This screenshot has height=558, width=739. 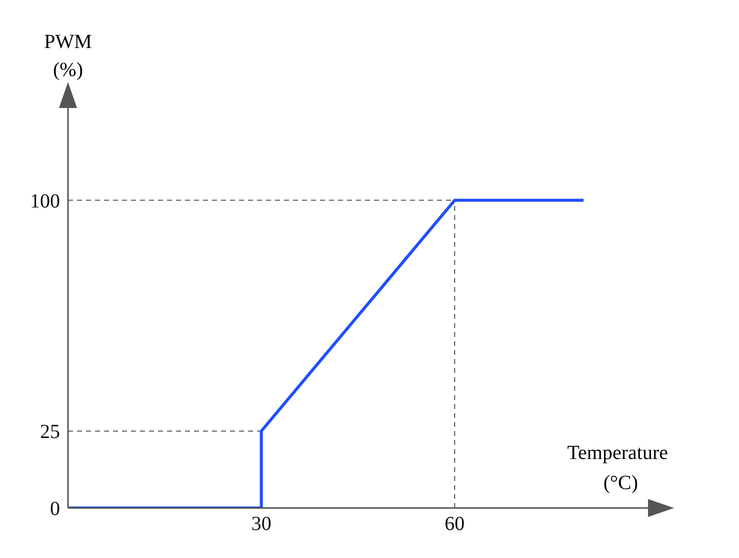 What do you see at coordinates (261, 524) in the screenshot?
I see `x-tick-label: 30` at bounding box center [261, 524].